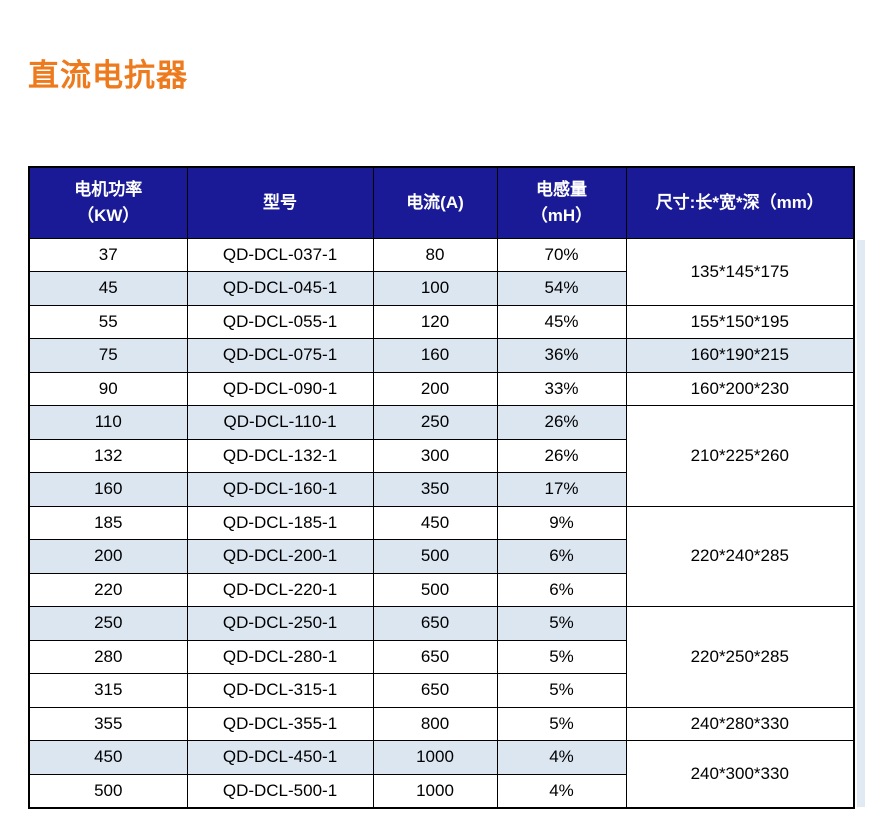  What do you see at coordinates (561, 288) in the screenshot?
I see `inductance-cell: 54%` at bounding box center [561, 288].